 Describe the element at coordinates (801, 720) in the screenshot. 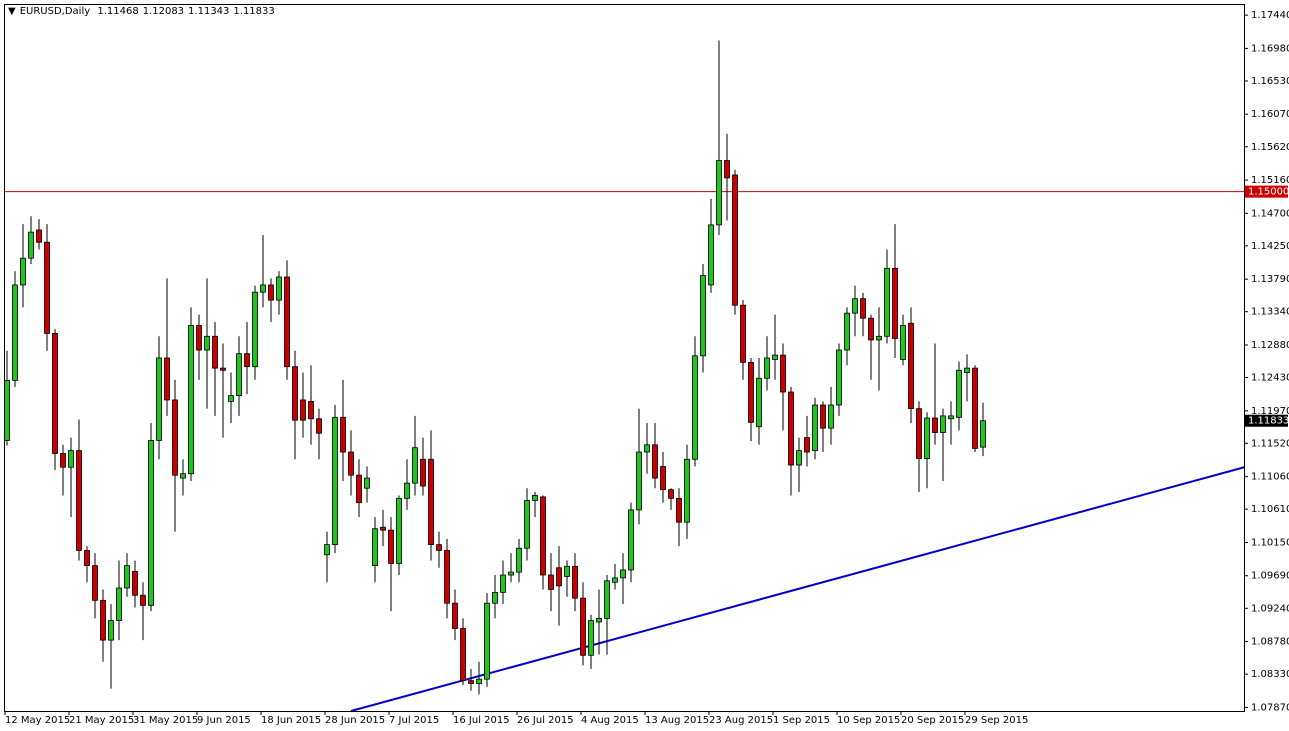

I see `x-tick-label: 1 Sep 2015` at that location.